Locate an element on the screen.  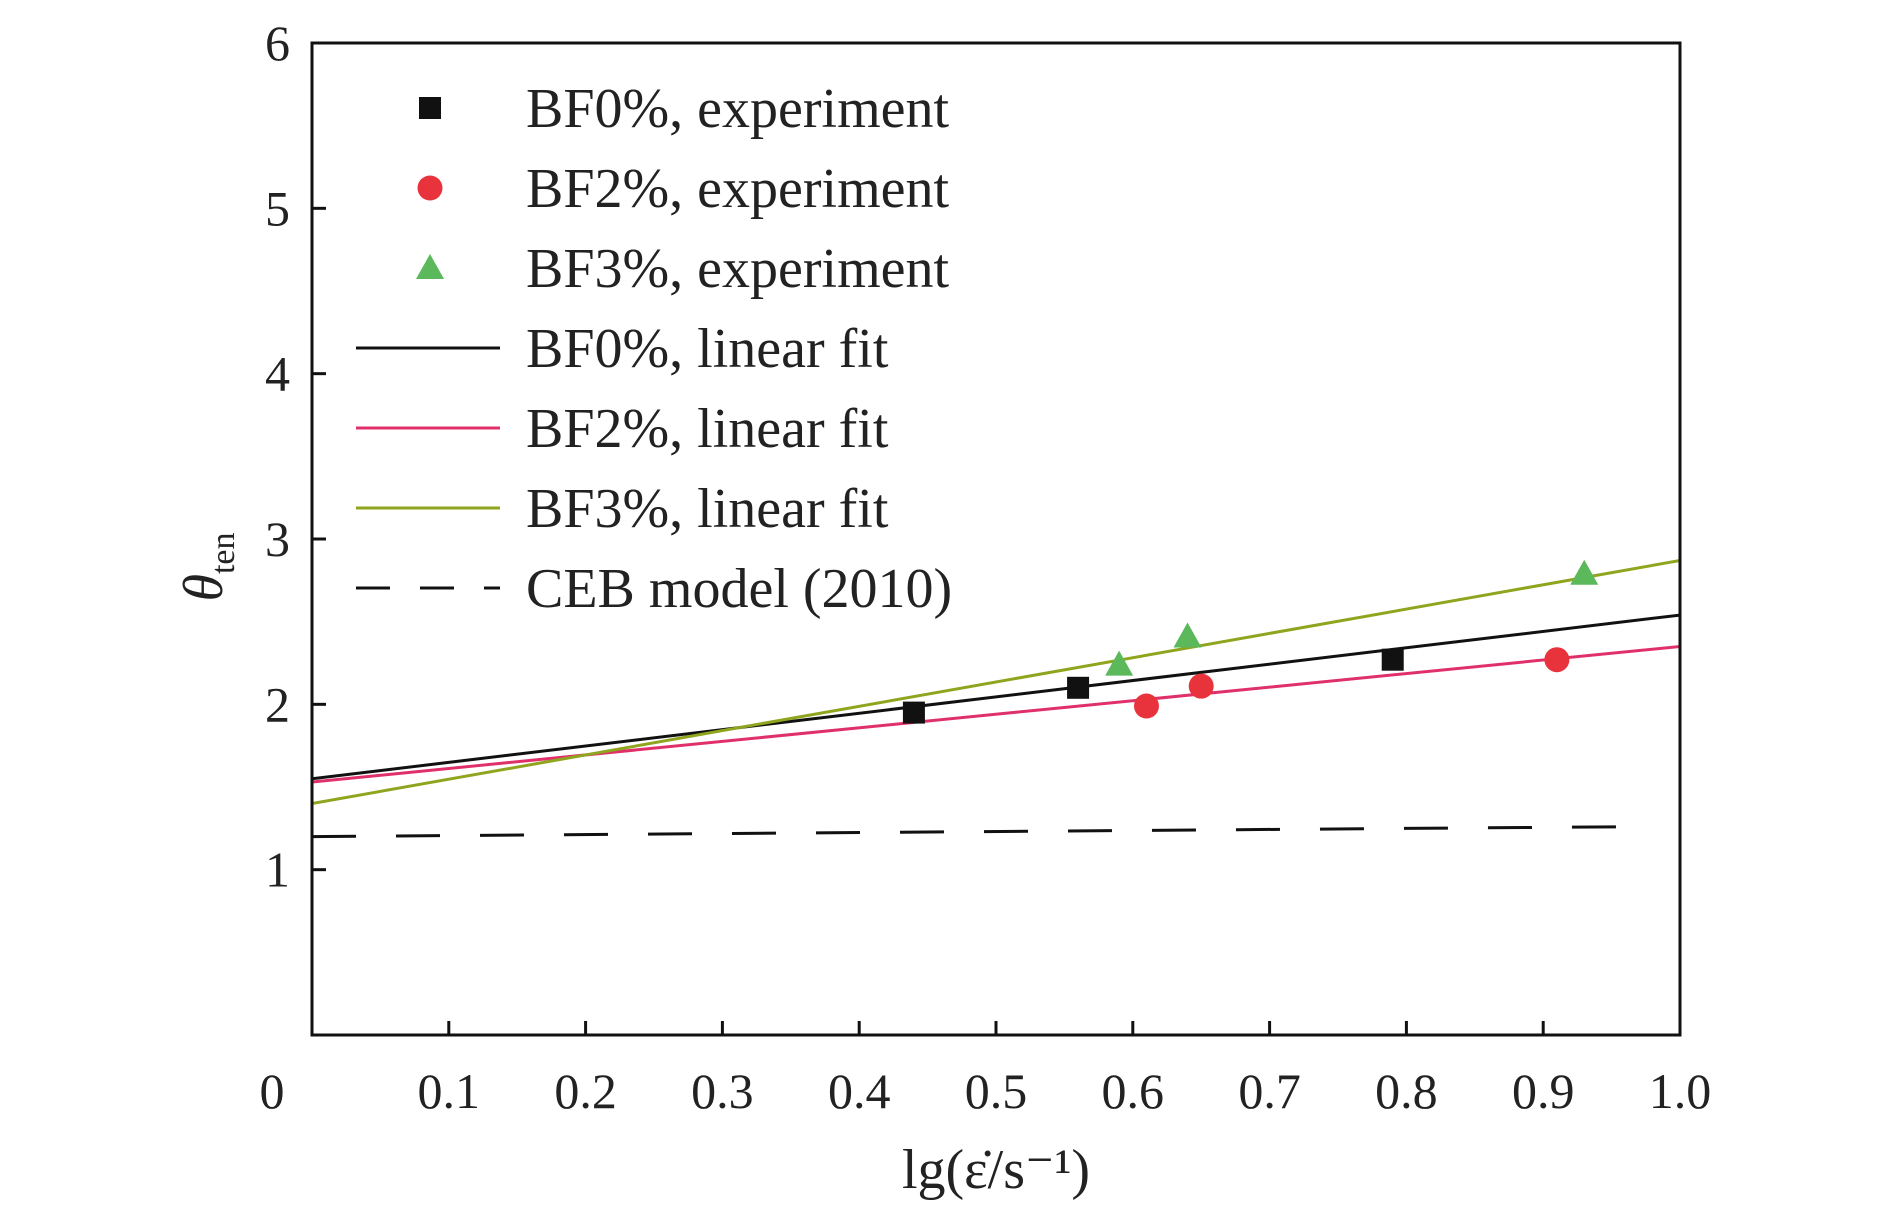
x-axis-label: lg(ε̇/s⁻¹) is located at coordinates (996, 1170).